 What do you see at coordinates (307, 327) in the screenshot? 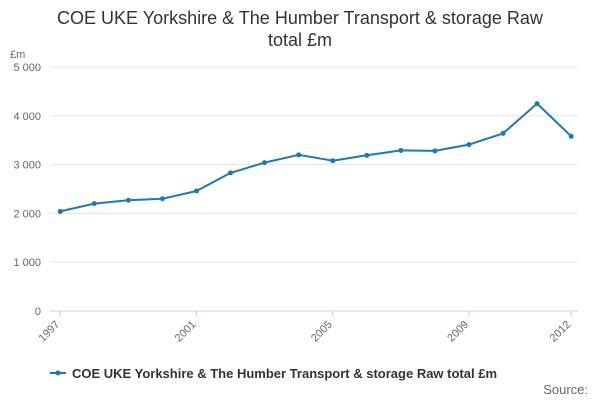
I see `x-axis: 1997 2001 2005 2009 2012` at bounding box center [307, 327].